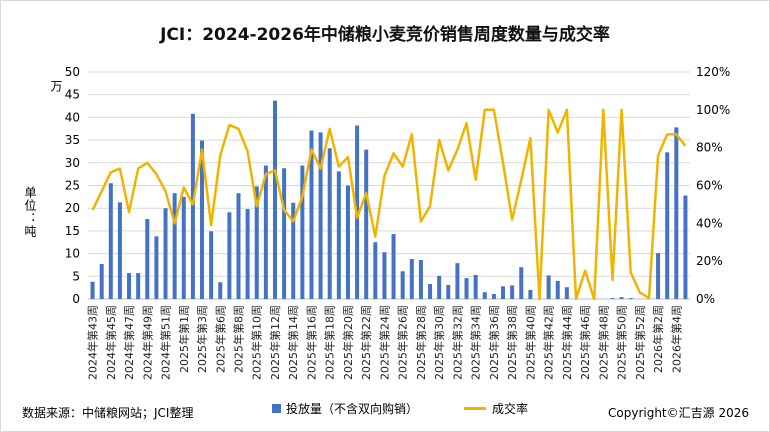 This screenshot has height=432, width=770. Describe the element at coordinates (76, 299) in the screenshot. I see `left-tick-label: 0` at that location.